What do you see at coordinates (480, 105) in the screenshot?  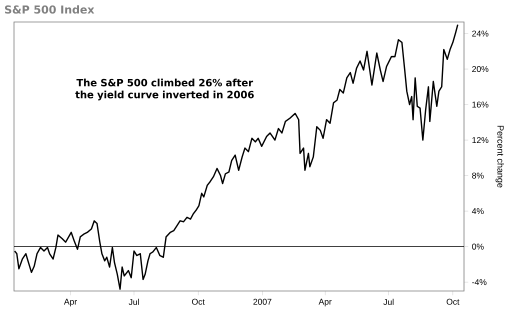 I see `y-tick-label: 16%` at bounding box center [480, 105].